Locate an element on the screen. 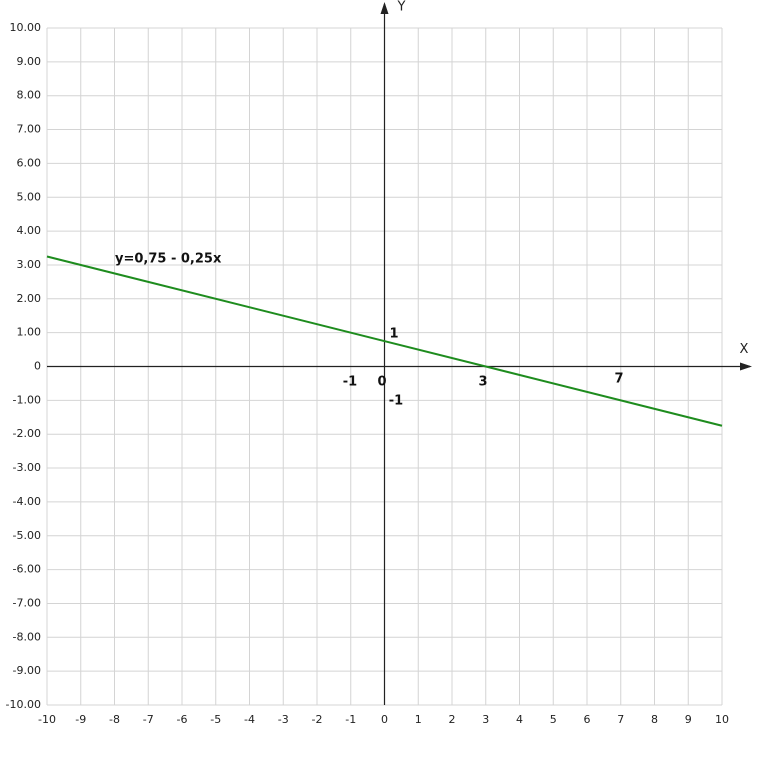 The height and width of the screenshot is (757, 759). y-tick-label: -7.00 is located at coordinates (27, 602).